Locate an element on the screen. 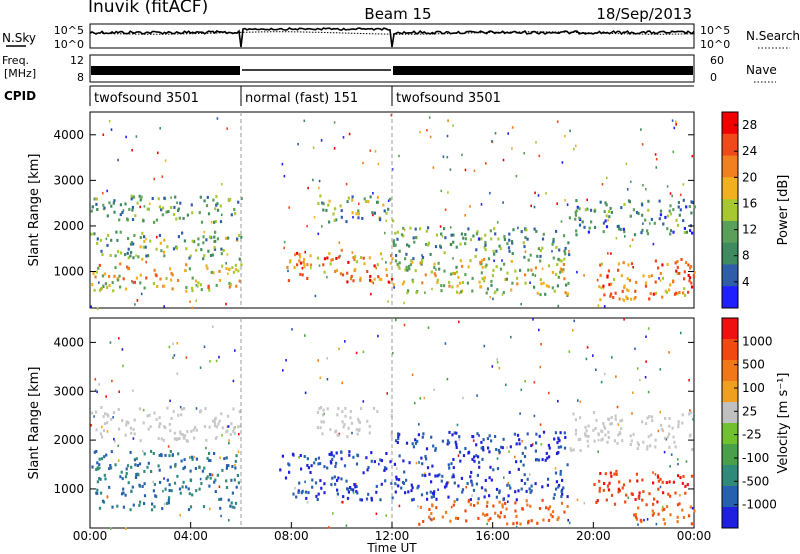 The height and width of the screenshot is (554, 800). freq-strip: Freq. [MHz] 12 8 60 0 Nave is located at coordinates (389, 69).